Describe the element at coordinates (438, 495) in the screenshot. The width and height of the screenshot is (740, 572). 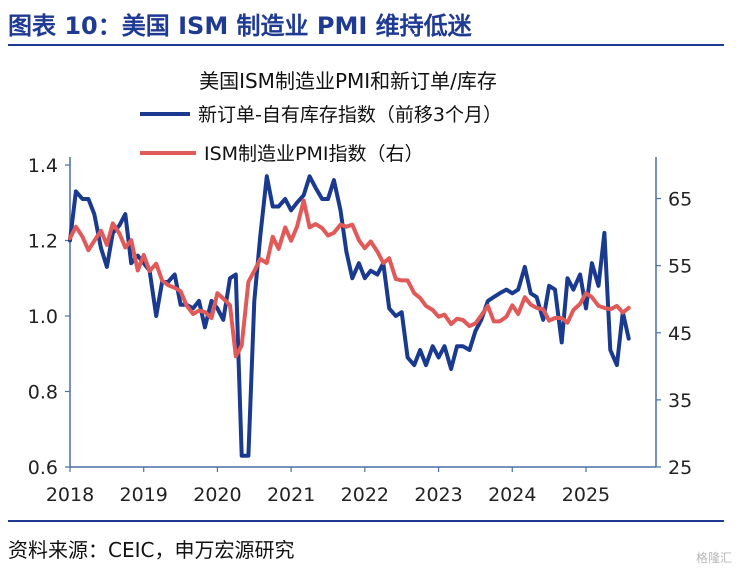
I see `x-tick-label: 2023` at that location.